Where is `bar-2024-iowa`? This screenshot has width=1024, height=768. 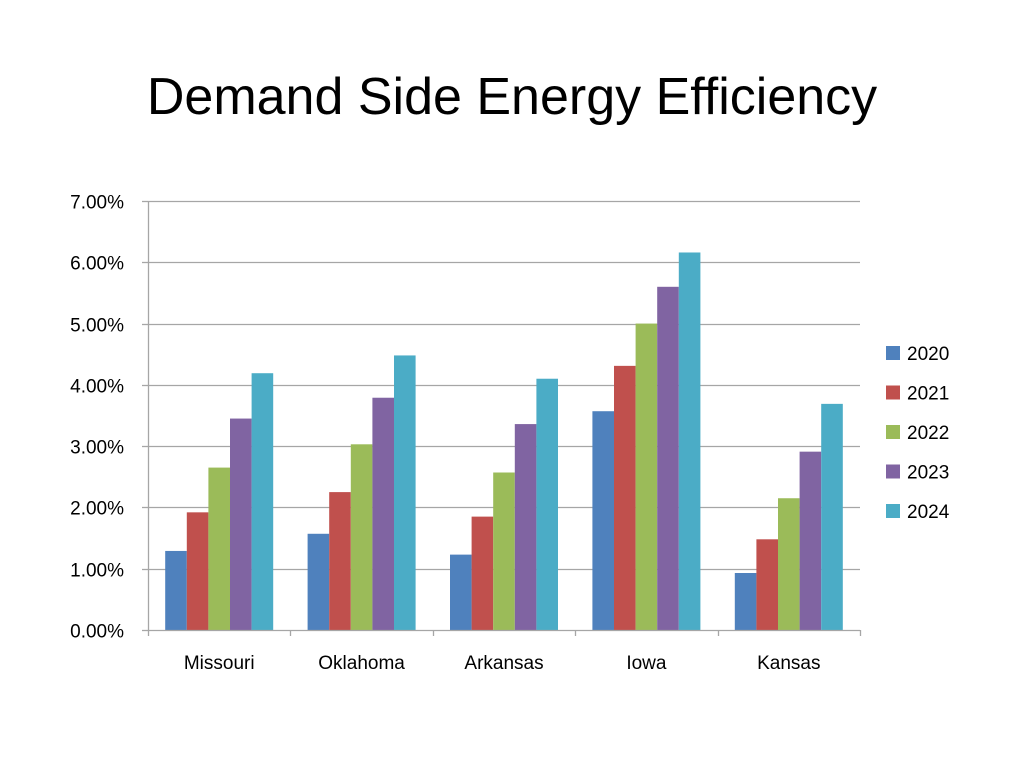
bar-2024-iowa is located at coordinates (689, 441).